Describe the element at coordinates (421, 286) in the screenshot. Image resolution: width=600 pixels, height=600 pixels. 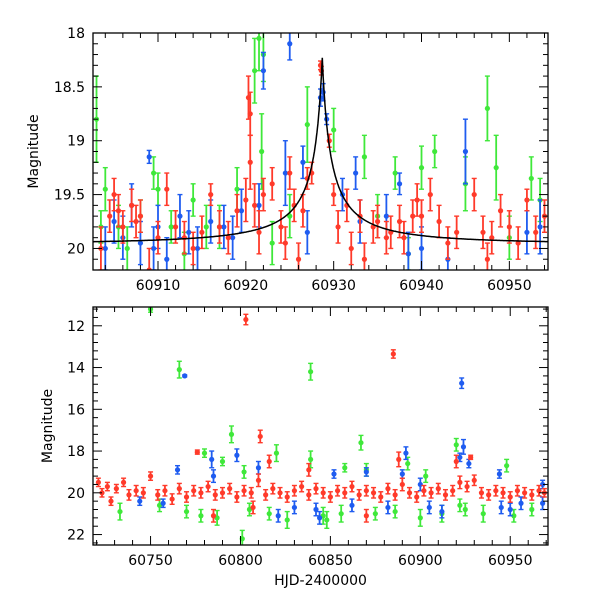
I see `x-tick-label: 60940` at that location.